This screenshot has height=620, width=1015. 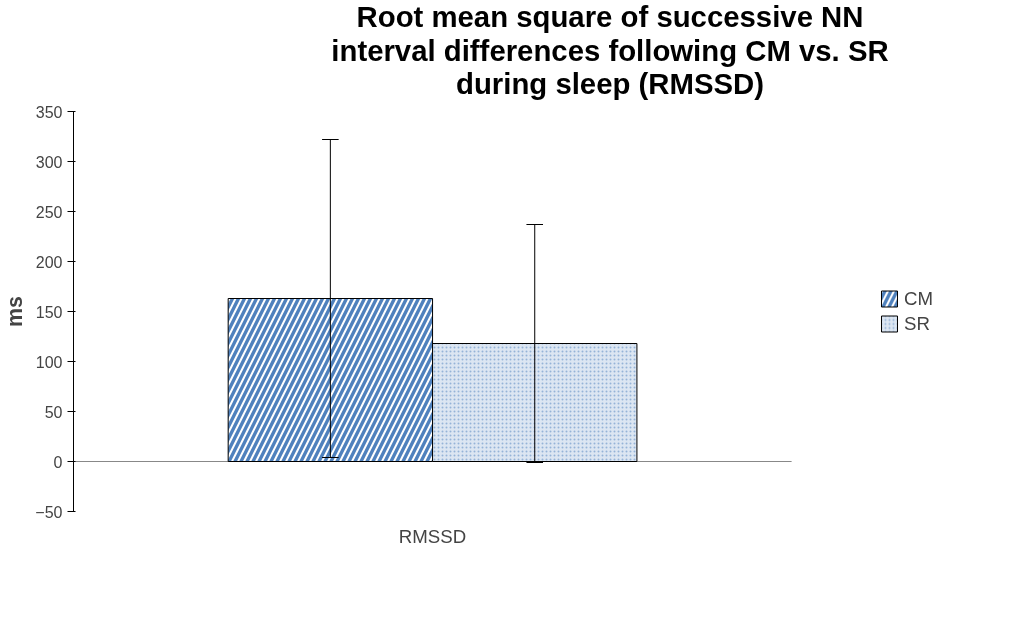 I want to click on y-tick-label: 150, so click(x=49, y=312).